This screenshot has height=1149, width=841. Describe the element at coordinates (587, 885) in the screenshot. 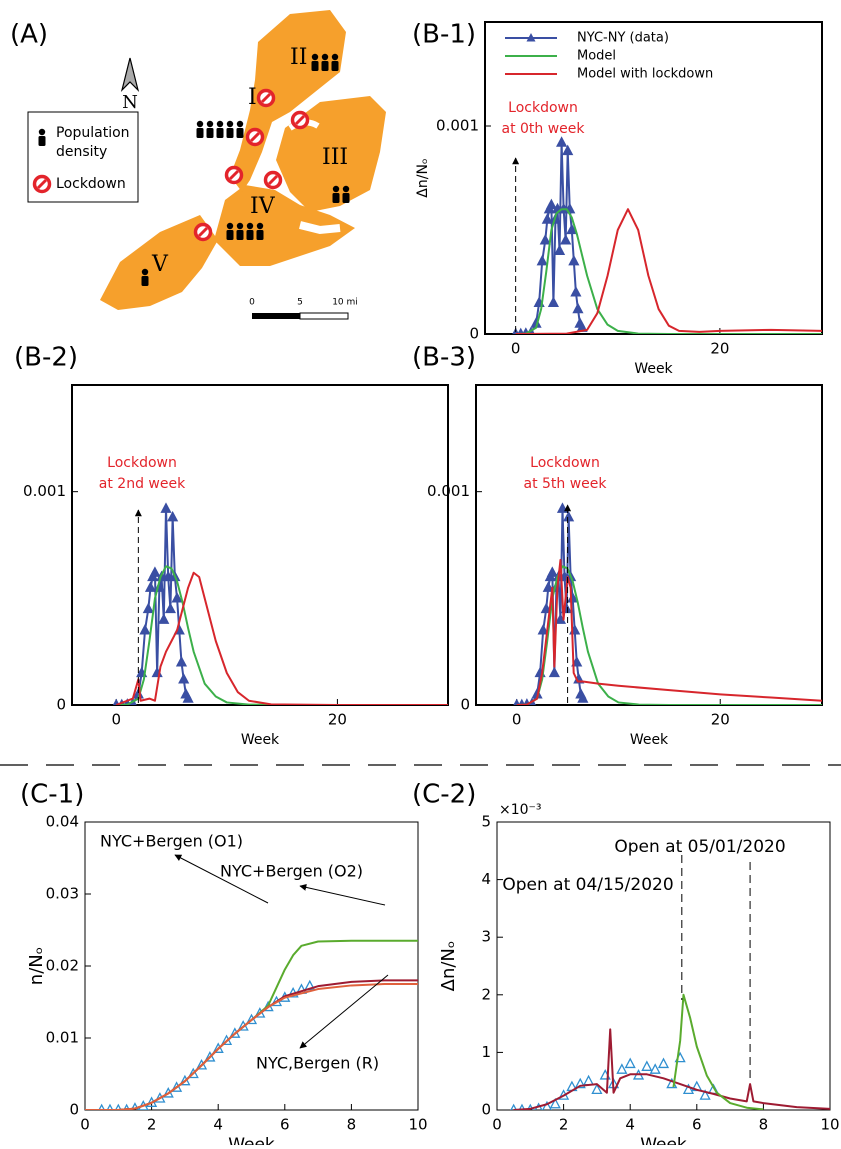

I see `open-annotation: Open at 04/15/2020` at that location.